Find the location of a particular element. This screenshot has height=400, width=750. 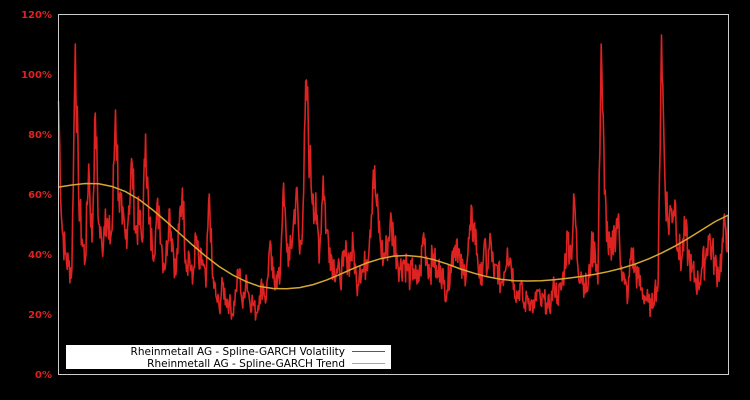

legend-label-volatility: Rheinmetall AG - Spline-GARCH Volatility is located at coordinates (238, 352).